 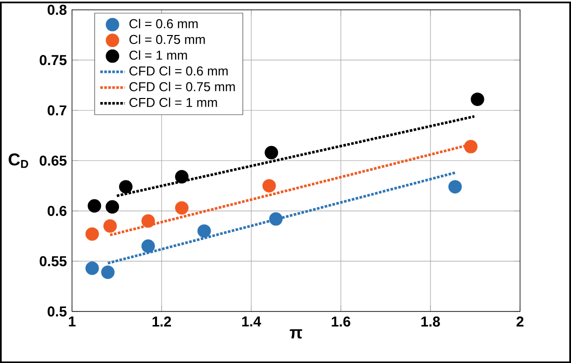 I want to click on x-axis-title: π, so click(x=296, y=333).